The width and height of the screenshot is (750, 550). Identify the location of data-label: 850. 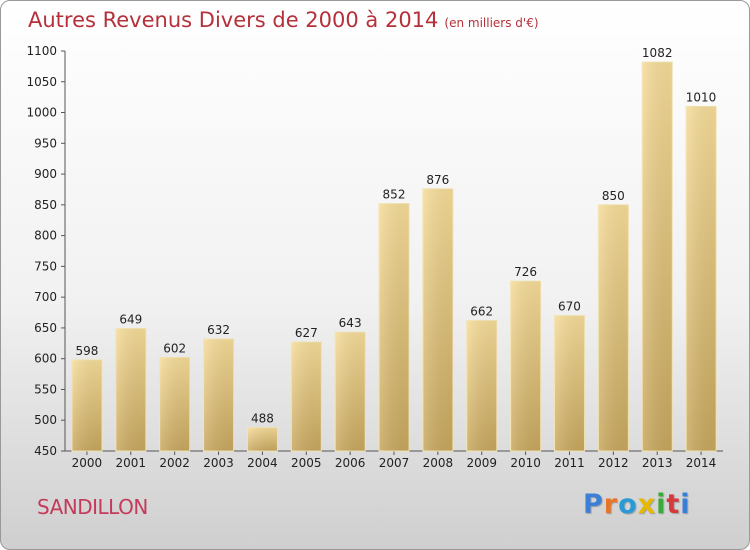
(613, 196).